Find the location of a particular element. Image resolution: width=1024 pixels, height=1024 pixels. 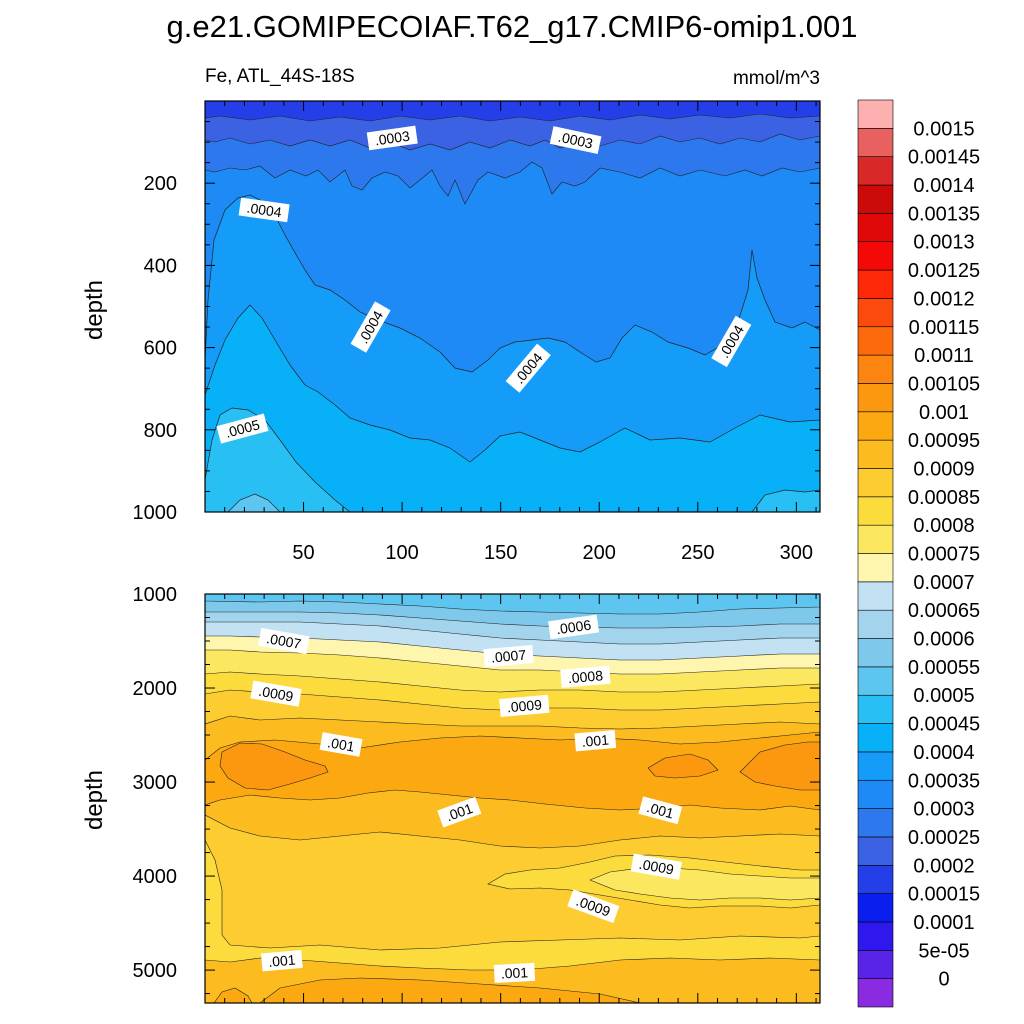

contour-label: .0004 is located at coordinates (264, 210).